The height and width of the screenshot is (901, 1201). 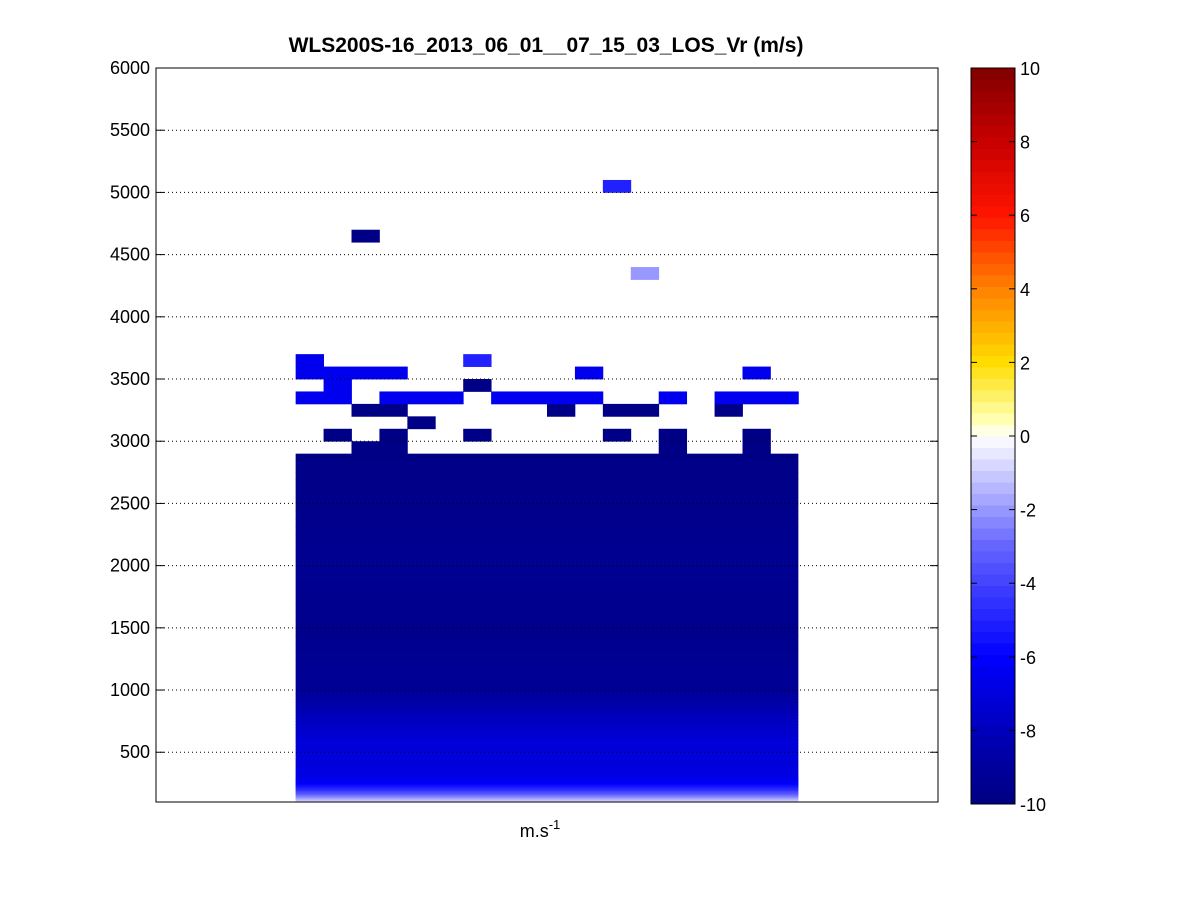 I want to click on colorbar-tick-label: -4, so click(x=1028, y=584).